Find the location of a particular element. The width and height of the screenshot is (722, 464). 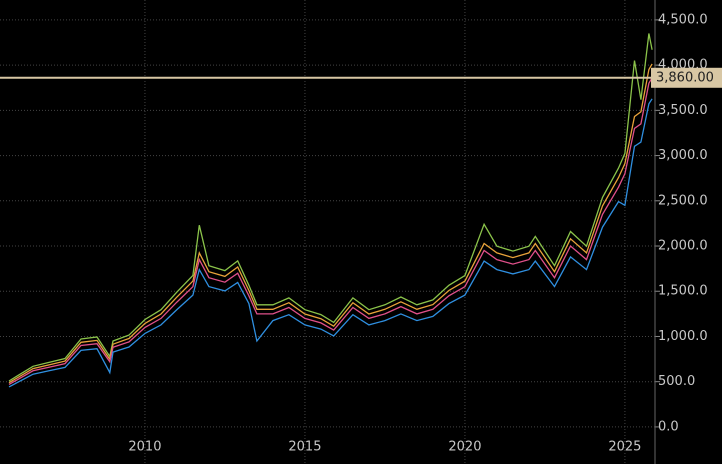

y-tick-label: 0.0 is located at coordinates (668, 426).